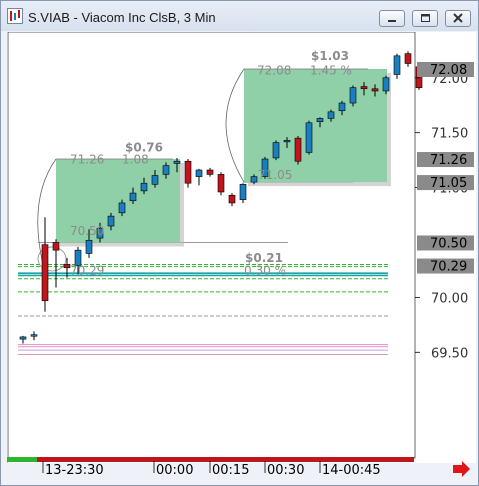 This screenshot has width=479, height=486. I want to click on annotation-low-label: 70.29, so click(87, 270).